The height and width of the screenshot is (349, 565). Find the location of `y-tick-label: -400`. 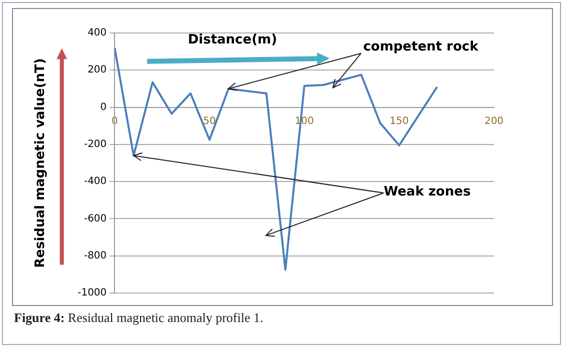

y-tick-label: -400 is located at coordinates (95, 182).